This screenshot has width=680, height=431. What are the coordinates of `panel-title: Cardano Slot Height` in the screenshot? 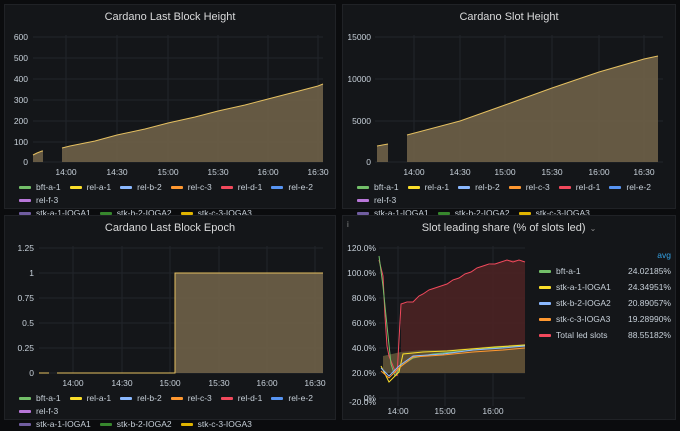 It's located at (509, 17).